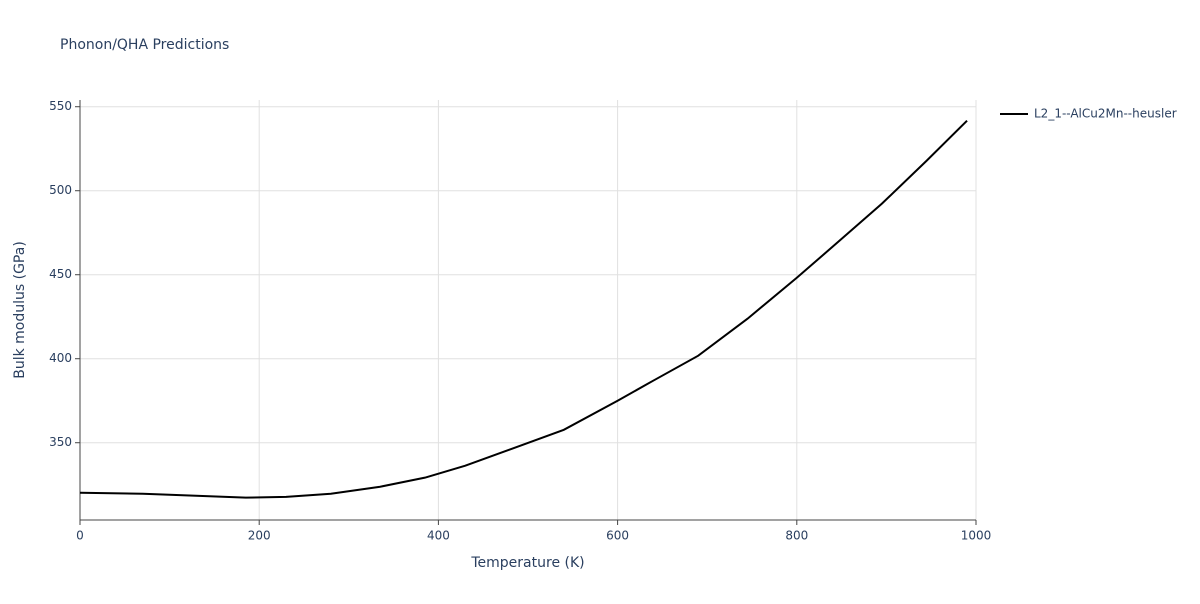  Describe the element at coordinates (527, 563) in the screenshot. I see `x-axis-label: Temperature (K)` at that location.